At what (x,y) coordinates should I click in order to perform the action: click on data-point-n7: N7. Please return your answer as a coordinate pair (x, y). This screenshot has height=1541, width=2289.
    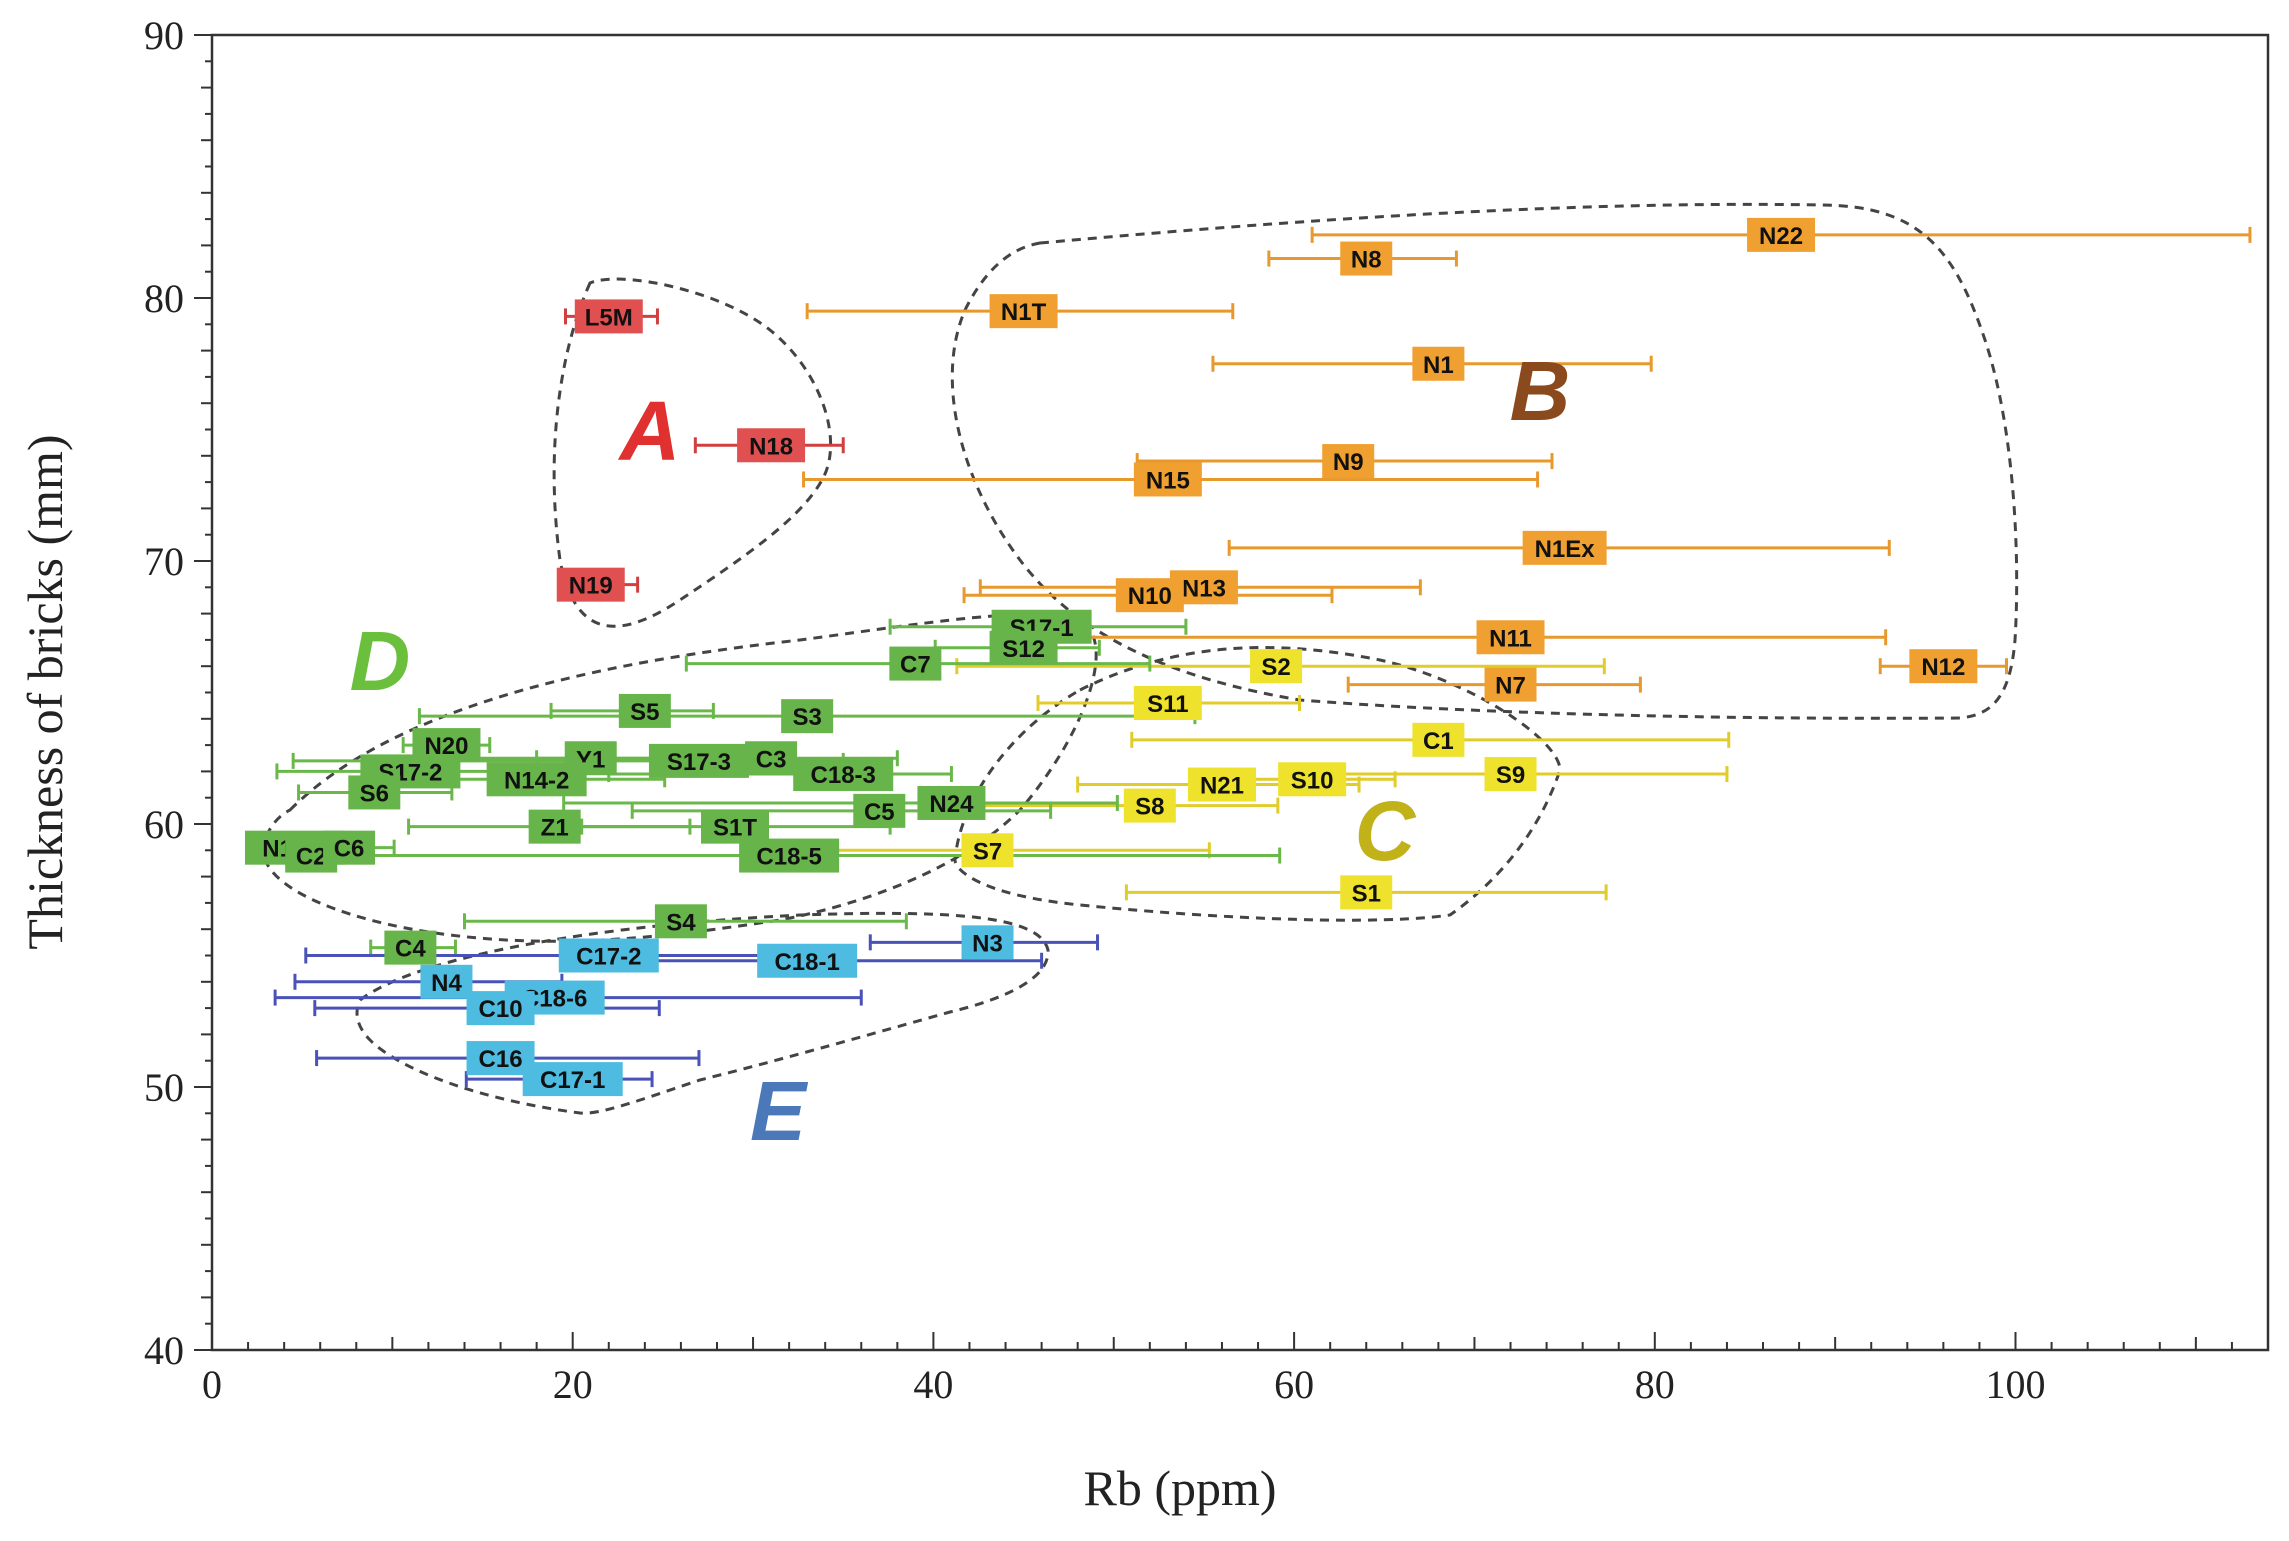
    Looking at the image, I should click on (1510, 684).